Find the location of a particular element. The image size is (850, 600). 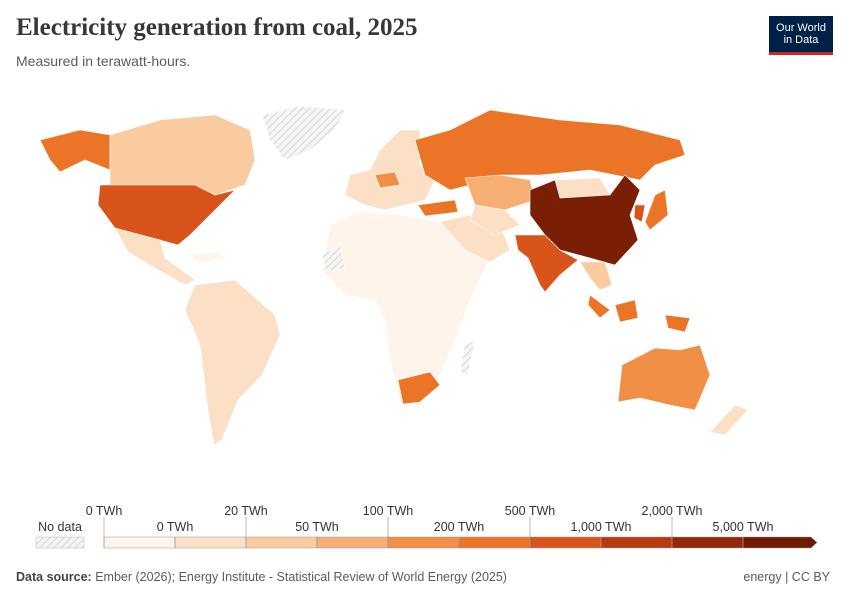

legend-label: 200 TWh is located at coordinates (459, 527).